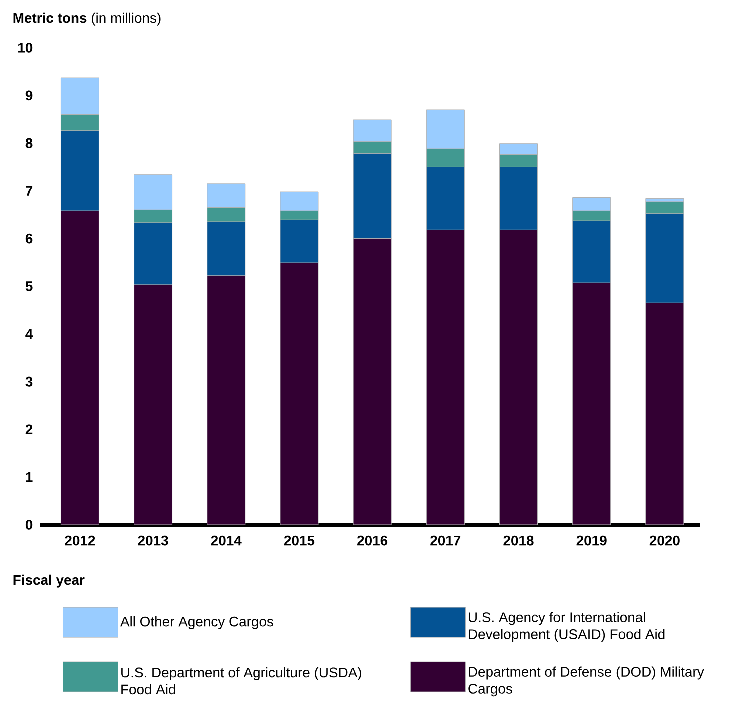  What do you see at coordinates (197, 623) in the screenshot?
I see `legend-label: All Other Agency Cargos` at bounding box center [197, 623].